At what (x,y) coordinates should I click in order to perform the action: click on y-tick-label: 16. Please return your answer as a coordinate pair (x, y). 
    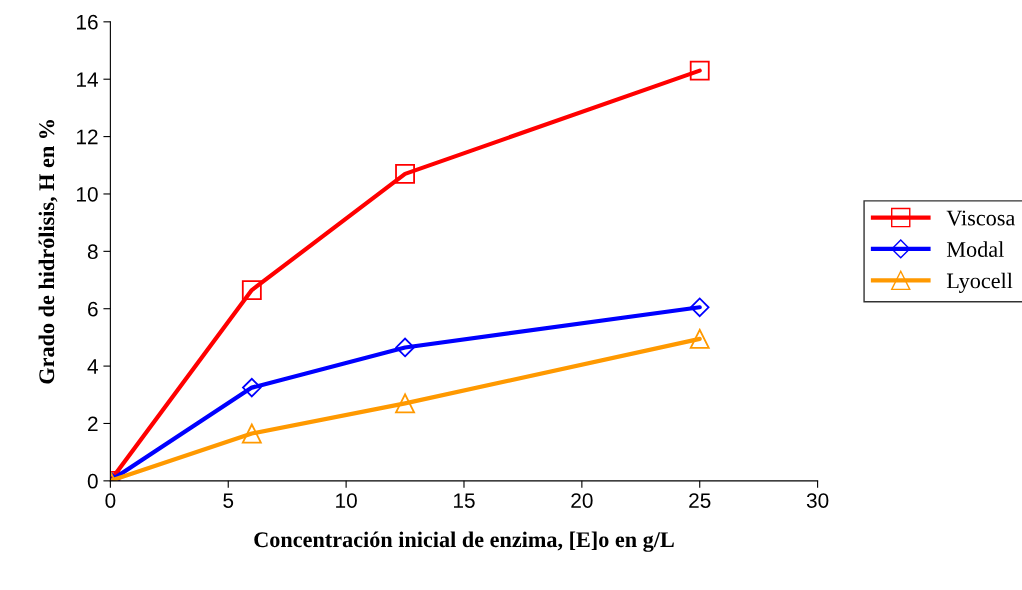
    Looking at the image, I should click on (87, 22).